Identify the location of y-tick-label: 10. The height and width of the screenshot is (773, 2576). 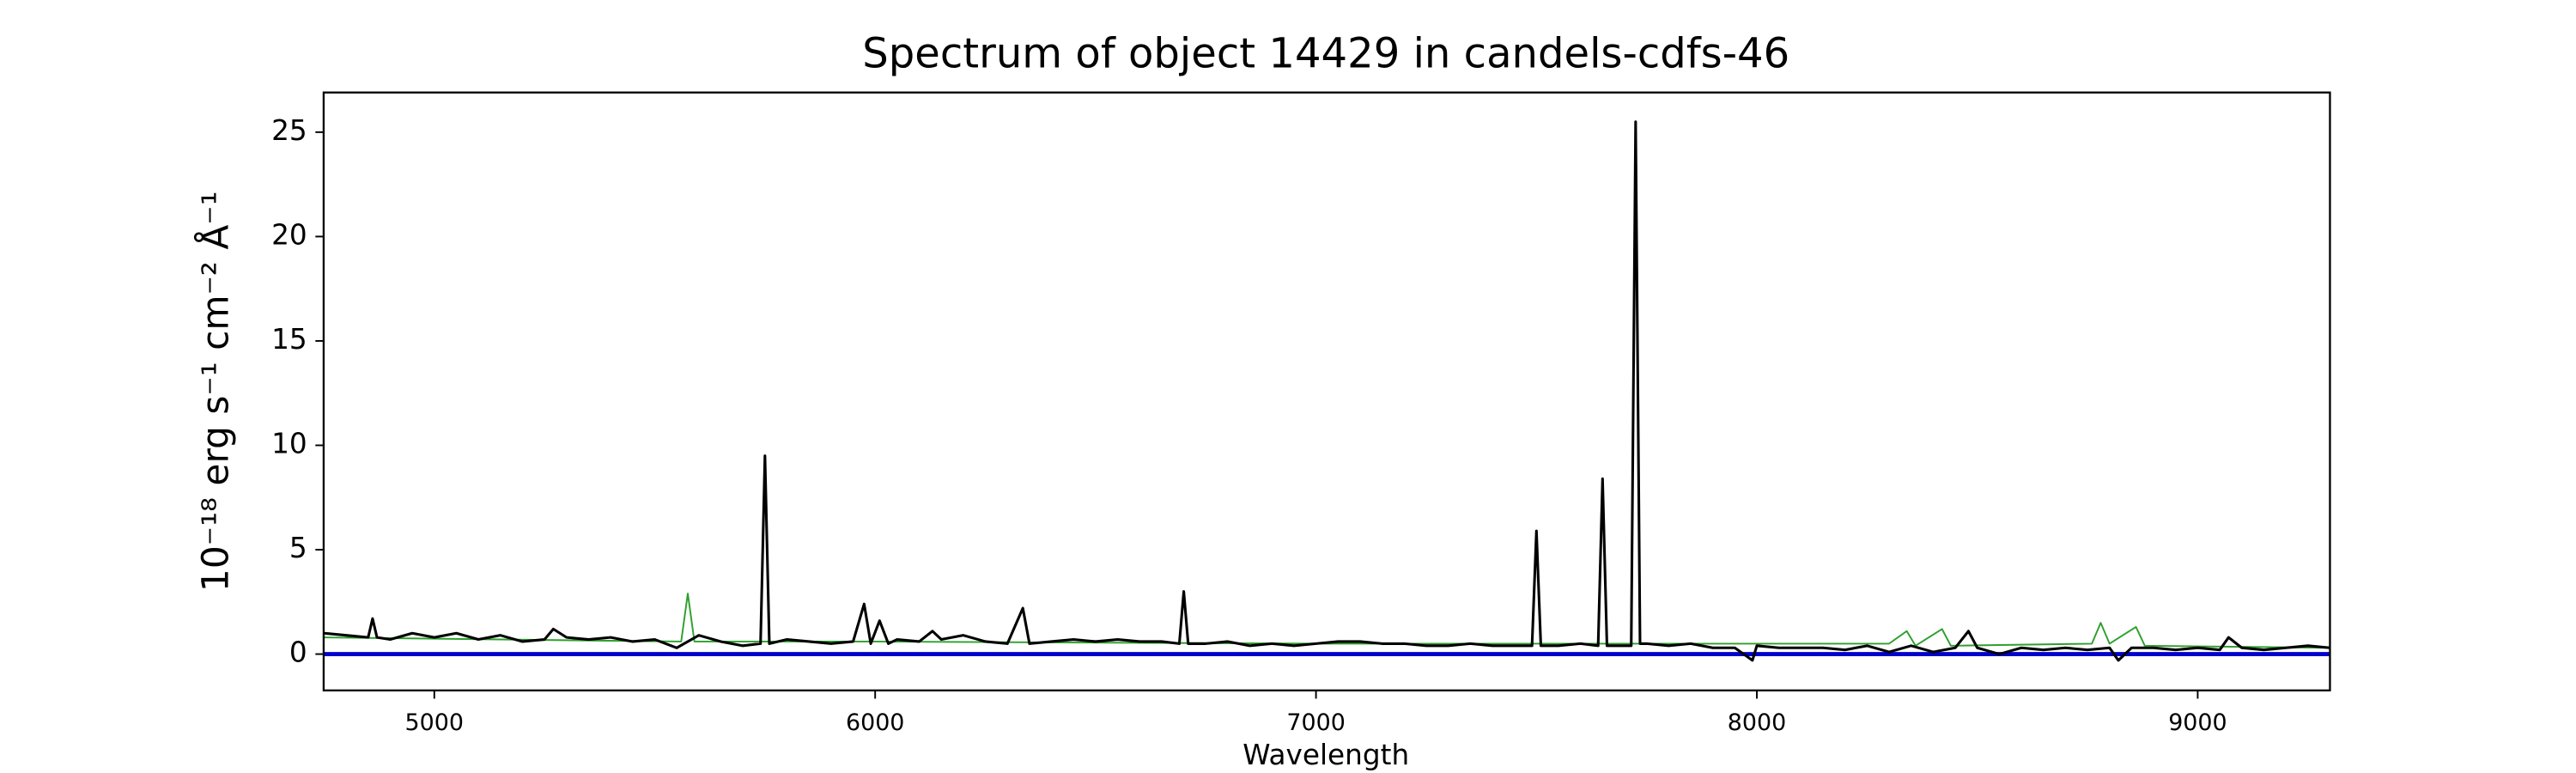
(289, 443).